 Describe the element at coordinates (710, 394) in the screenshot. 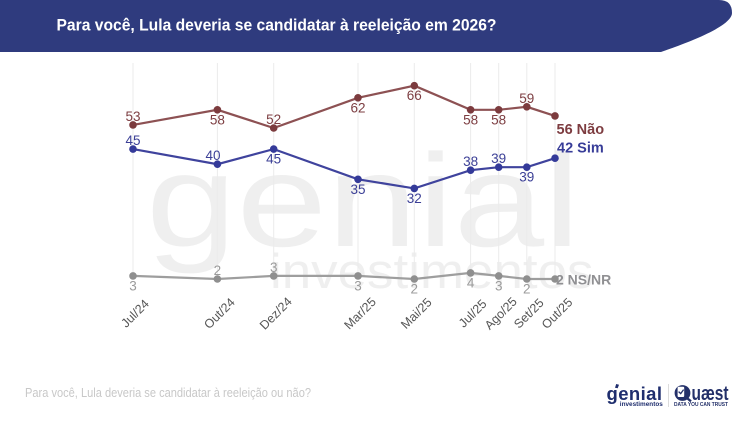

I see `svg-text: uæst` at that location.